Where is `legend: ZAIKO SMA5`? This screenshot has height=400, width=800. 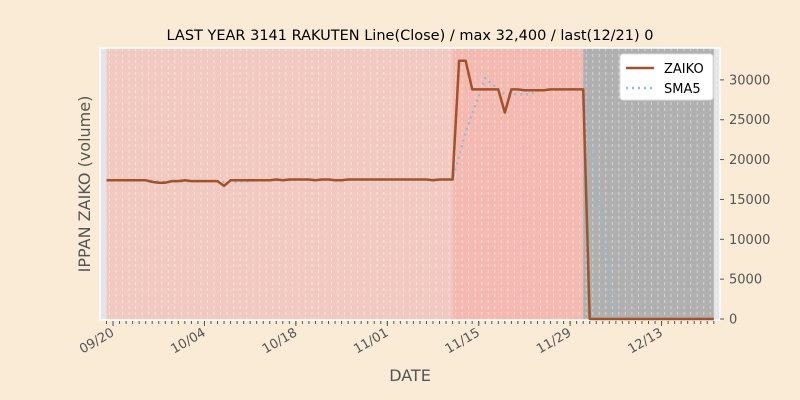 legend: ZAIKO SMA5 is located at coordinates (666, 77).